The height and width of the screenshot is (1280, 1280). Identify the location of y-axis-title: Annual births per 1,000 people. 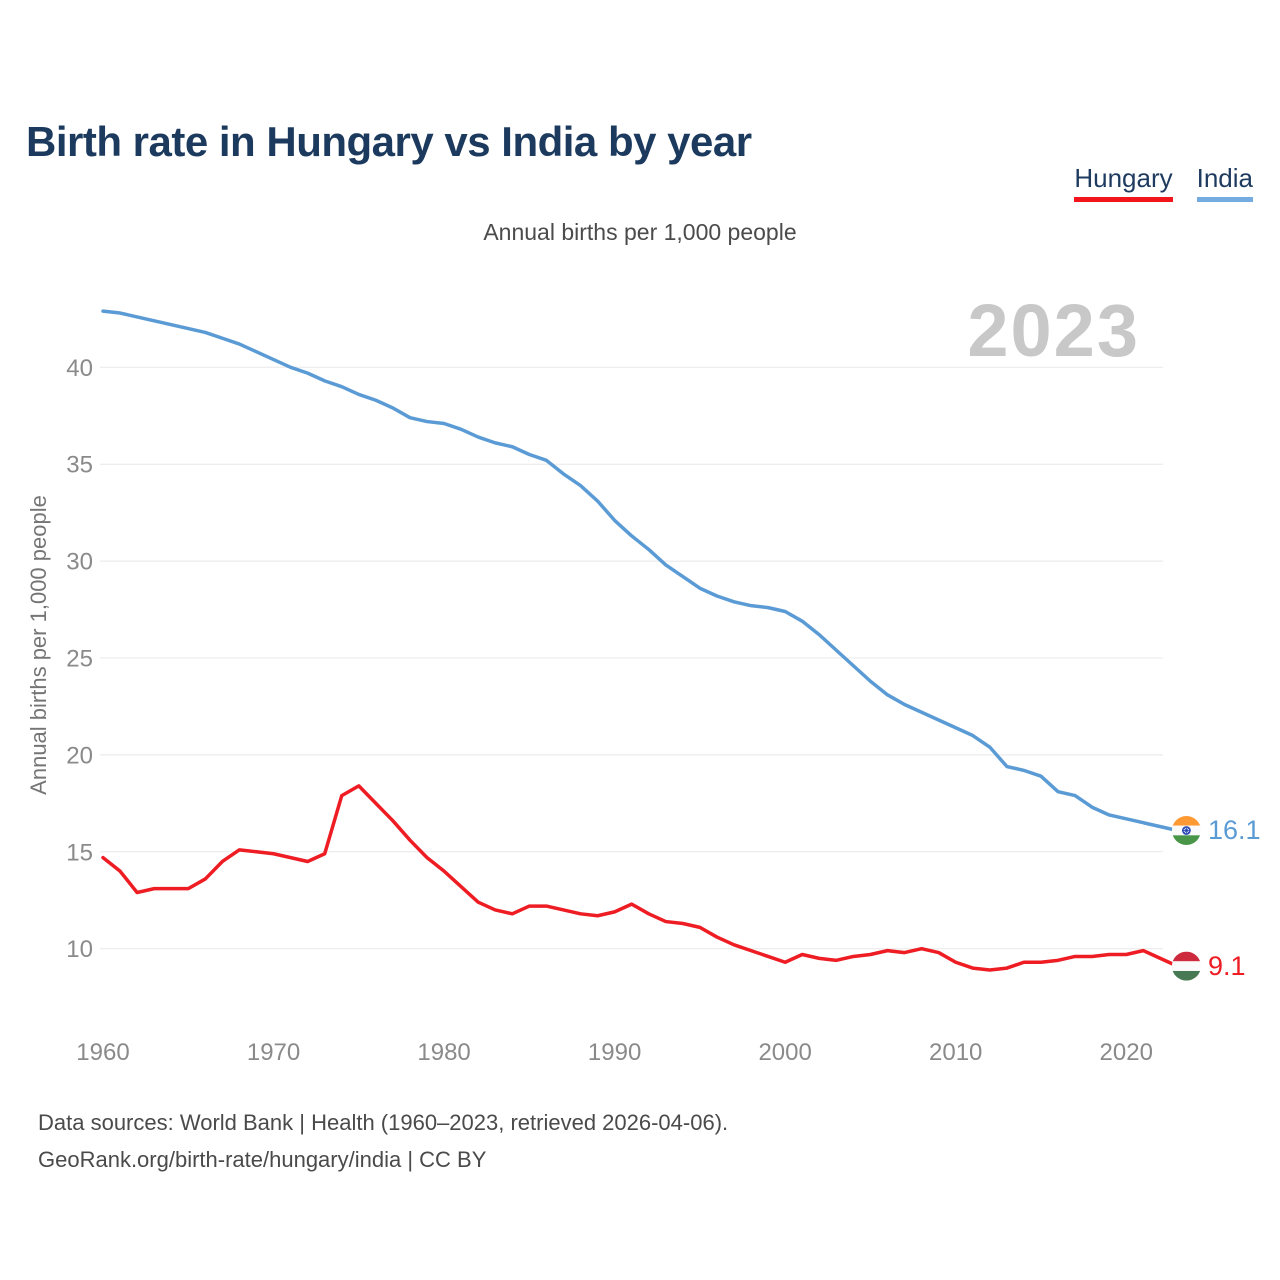
(38, 645).